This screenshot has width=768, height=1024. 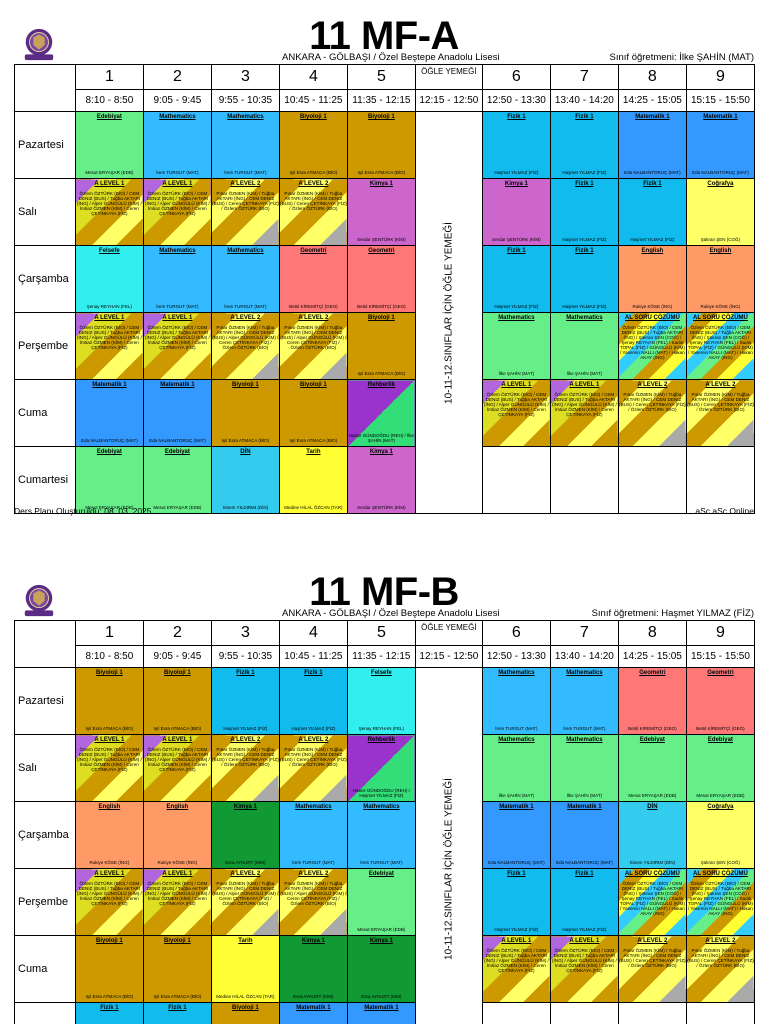 What do you see at coordinates (45, 279) in the screenshot?
I see `day-name: Çarşamba` at bounding box center [45, 279].